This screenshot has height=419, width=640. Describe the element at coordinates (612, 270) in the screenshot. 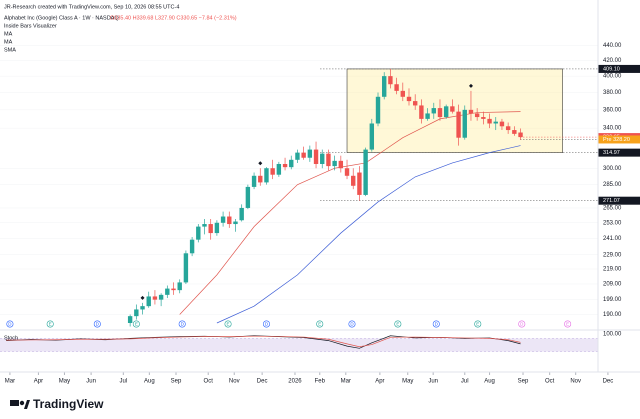

I see `y-tick-label: 219.00` at that location.